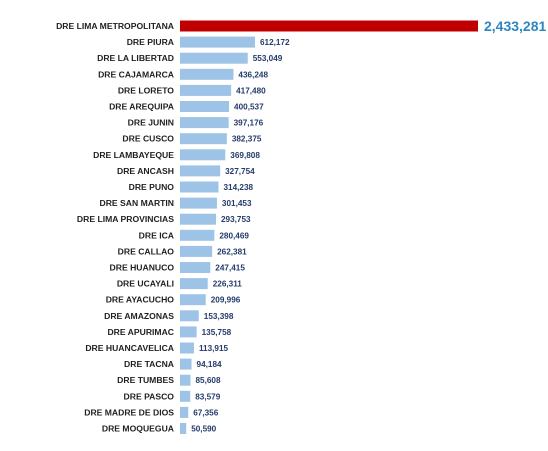 The width and height of the screenshot is (548, 451). Describe the element at coordinates (268, 58) in the screenshot. I see `value-label: 553,049` at that location.